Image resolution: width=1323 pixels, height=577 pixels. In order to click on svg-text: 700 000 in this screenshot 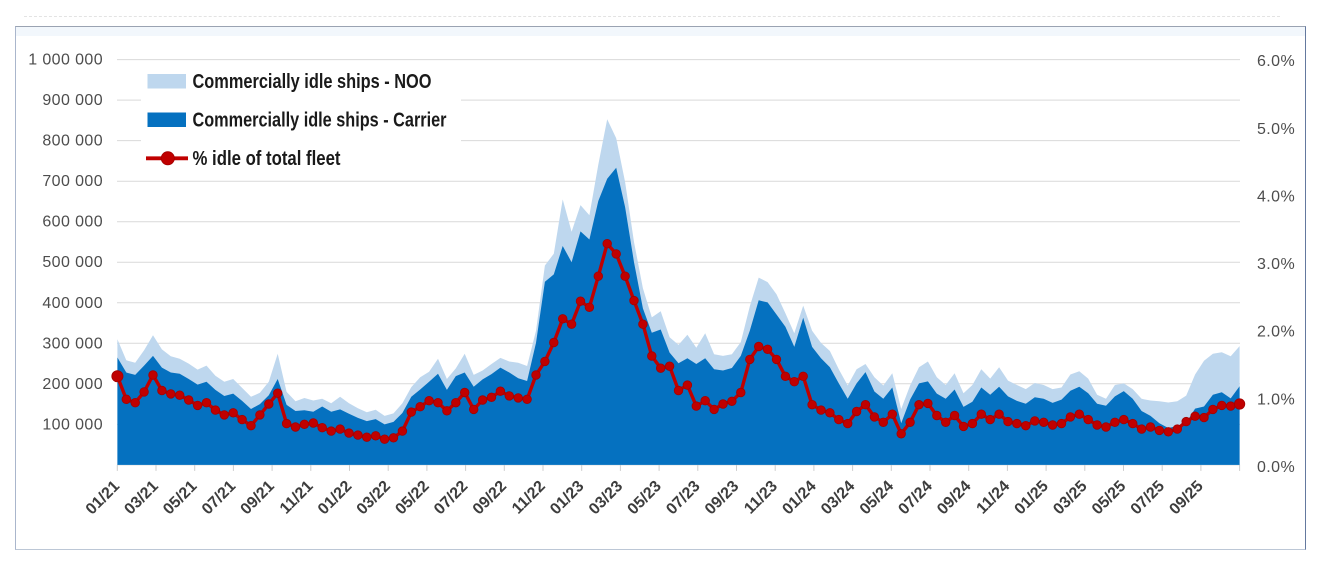, I will do `click(72, 181)`.